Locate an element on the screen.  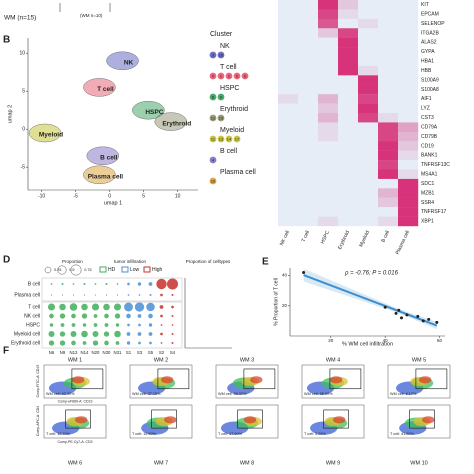
legend-id: 6 is located at coordinates (245, 75).